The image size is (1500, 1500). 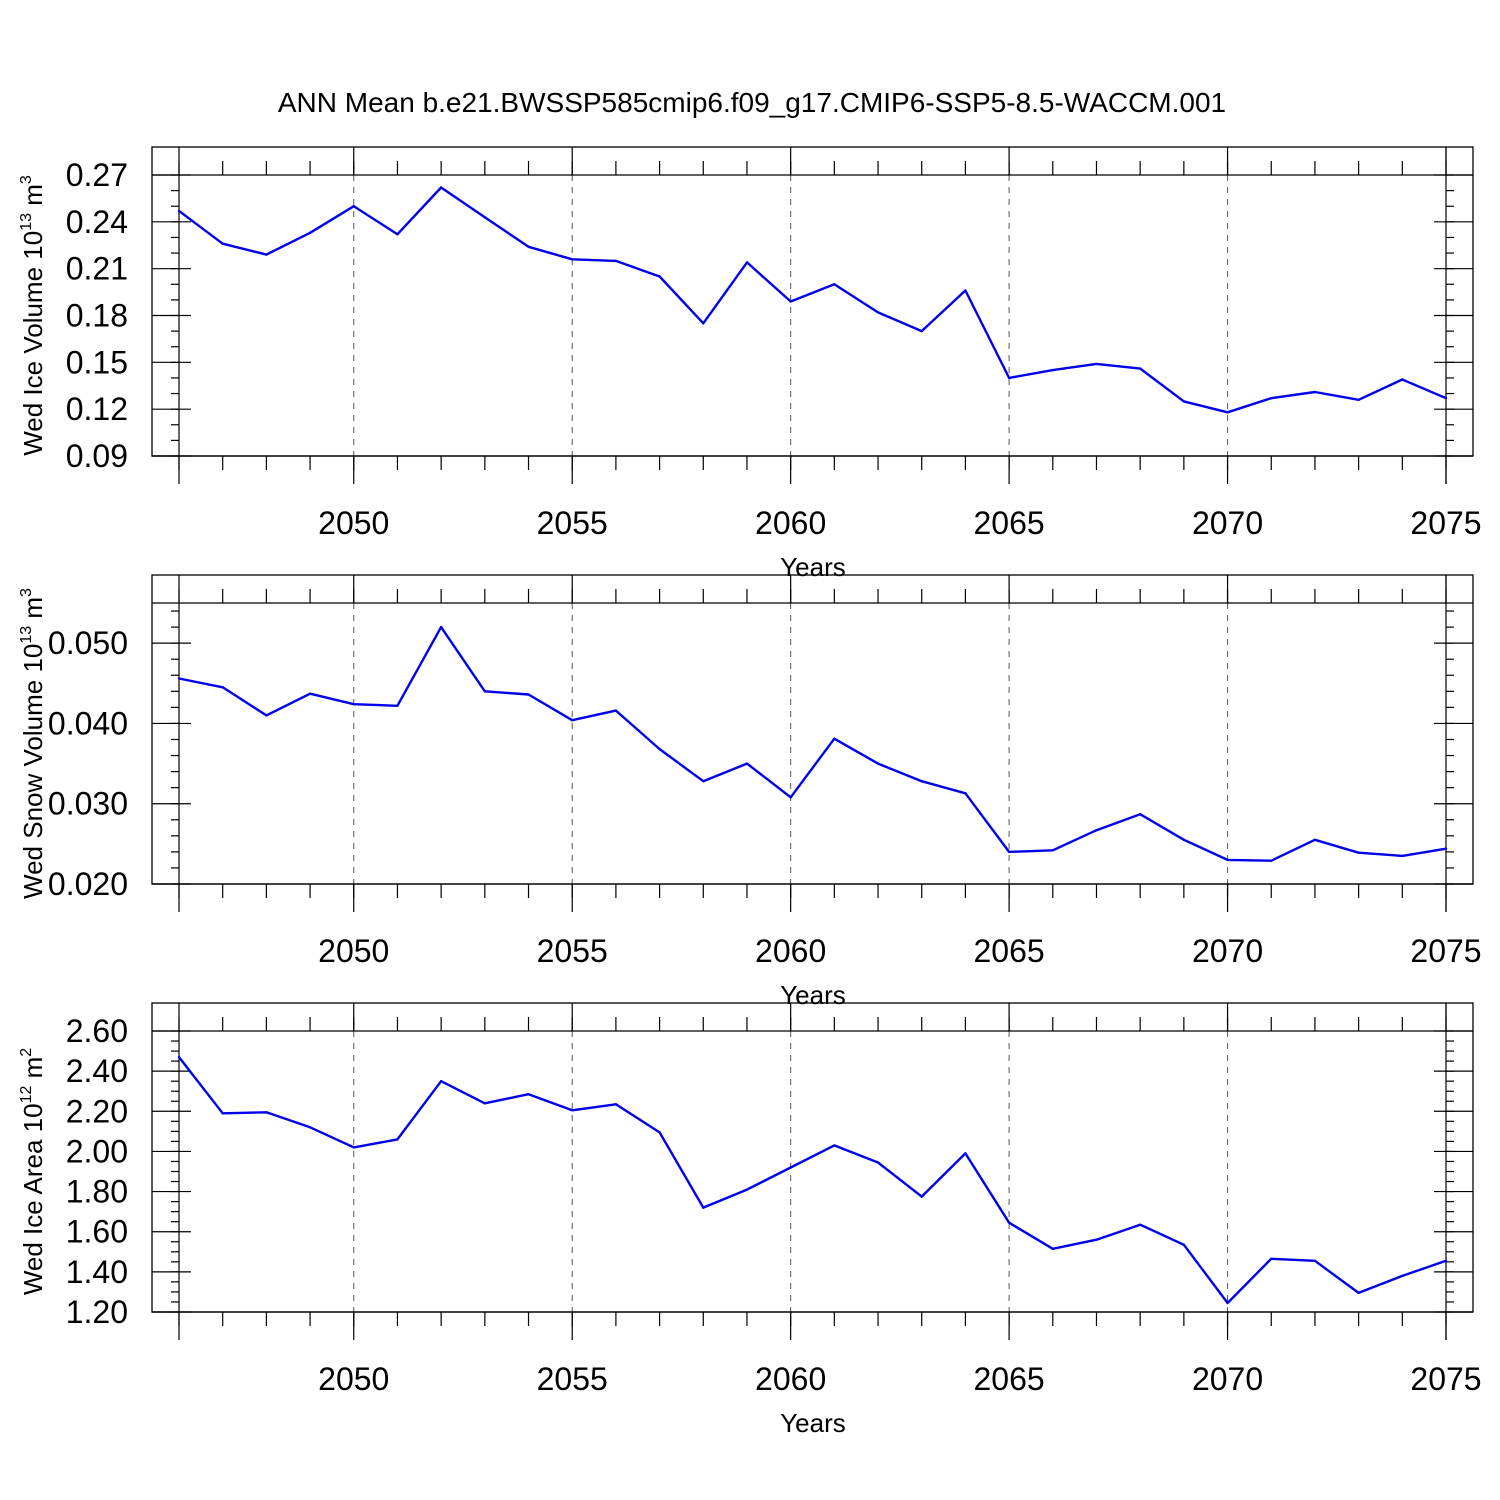 What do you see at coordinates (97, 316) in the screenshot?
I see `y-tick-label: 0.18` at bounding box center [97, 316].